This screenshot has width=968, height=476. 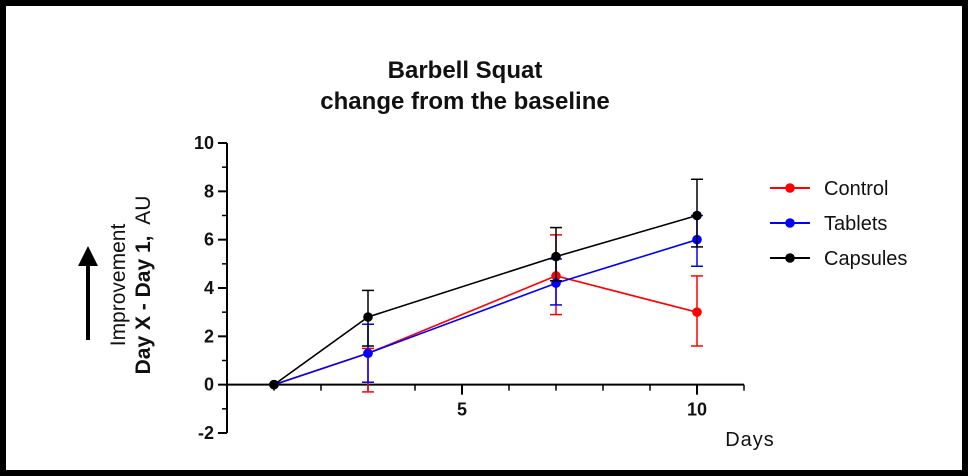 What do you see at coordinates (462, 410) in the screenshot?
I see `x-tick-label: 5` at bounding box center [462, 410].